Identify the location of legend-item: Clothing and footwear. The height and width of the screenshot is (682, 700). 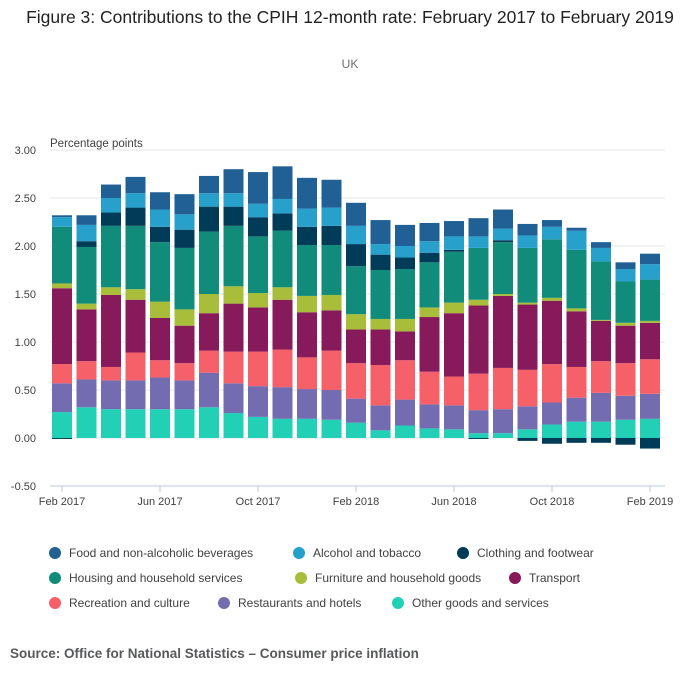
(525, 553).